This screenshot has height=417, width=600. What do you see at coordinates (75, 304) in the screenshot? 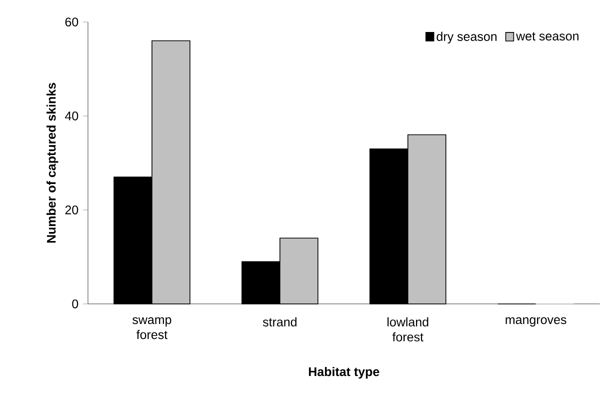
I see `y-tick-label: 0` at bounding box center [75, 304].